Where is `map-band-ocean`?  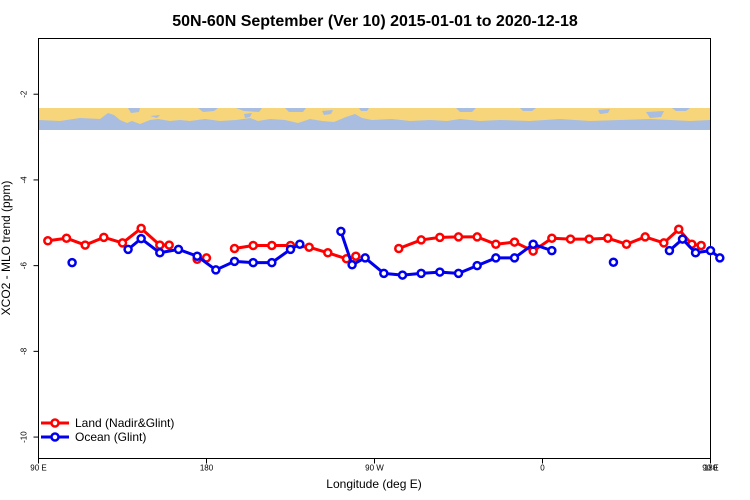 map-band-ocean is located at coordinates (374, 119).